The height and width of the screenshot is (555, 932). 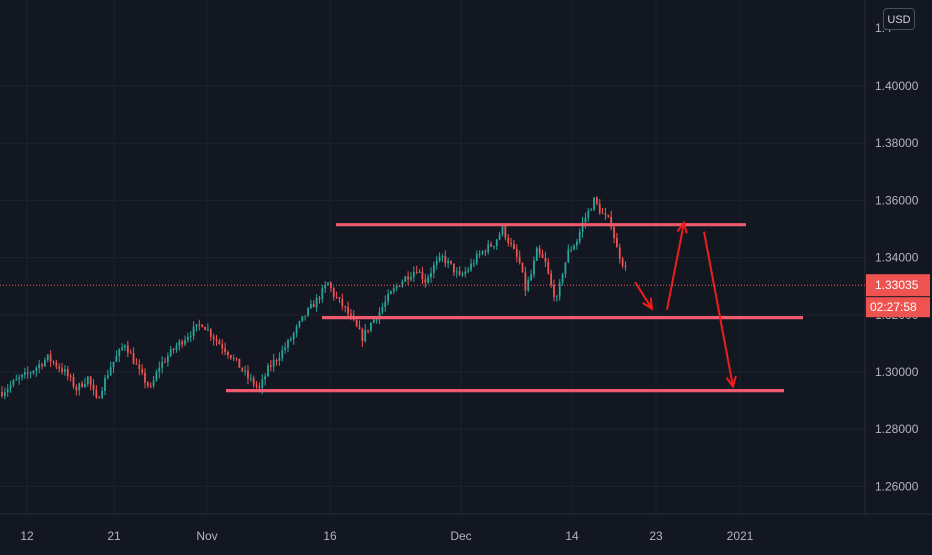 I want to click on current-price-marker: 1.33035 02:27:58, so click(x=465, y=296).